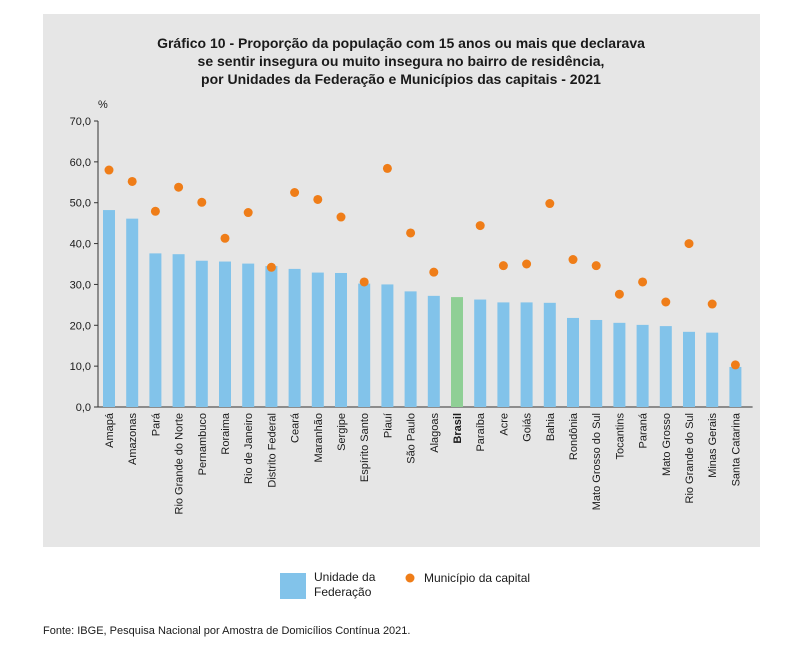 The image size is (800, 668). What do you see at coordinates (249, 448) in the screenshot?
I see `x-tick-label: Rio de Janeiro` at bounding box center [249, 448].